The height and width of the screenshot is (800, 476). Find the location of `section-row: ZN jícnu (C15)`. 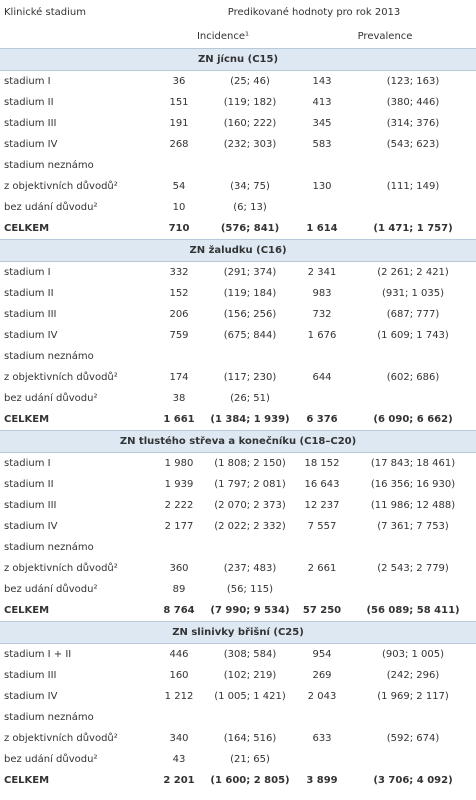

section-row: ZN jícnu (C15) is located at coordinates (238, 59).